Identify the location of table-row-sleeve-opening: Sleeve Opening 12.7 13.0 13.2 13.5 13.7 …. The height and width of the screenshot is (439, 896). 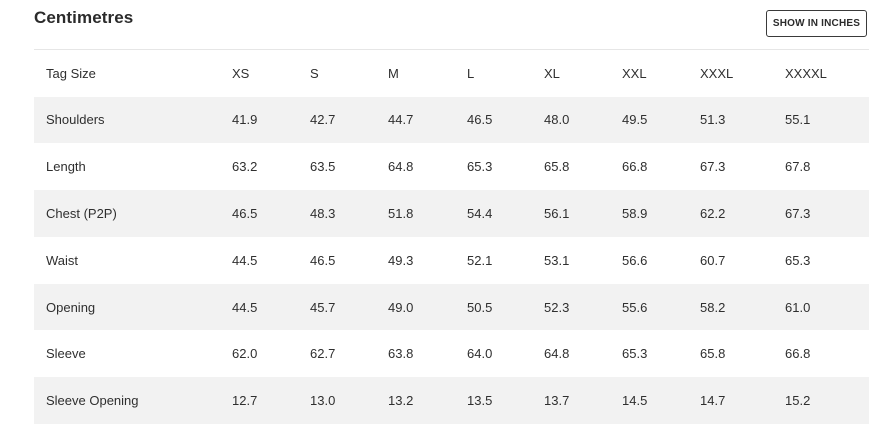
(451, 401).